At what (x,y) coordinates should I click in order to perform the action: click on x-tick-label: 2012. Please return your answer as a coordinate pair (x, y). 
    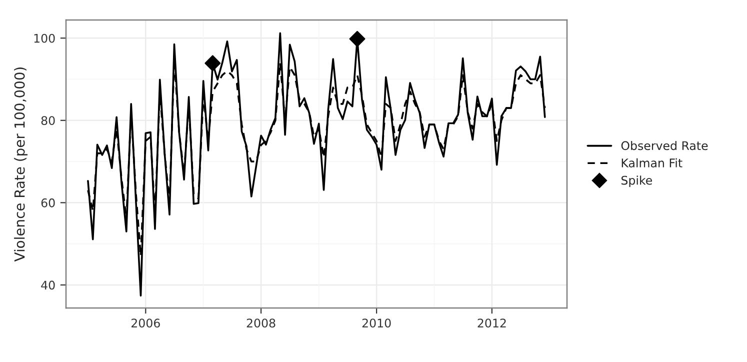
    Looking at the image, I should click on (492, 323).